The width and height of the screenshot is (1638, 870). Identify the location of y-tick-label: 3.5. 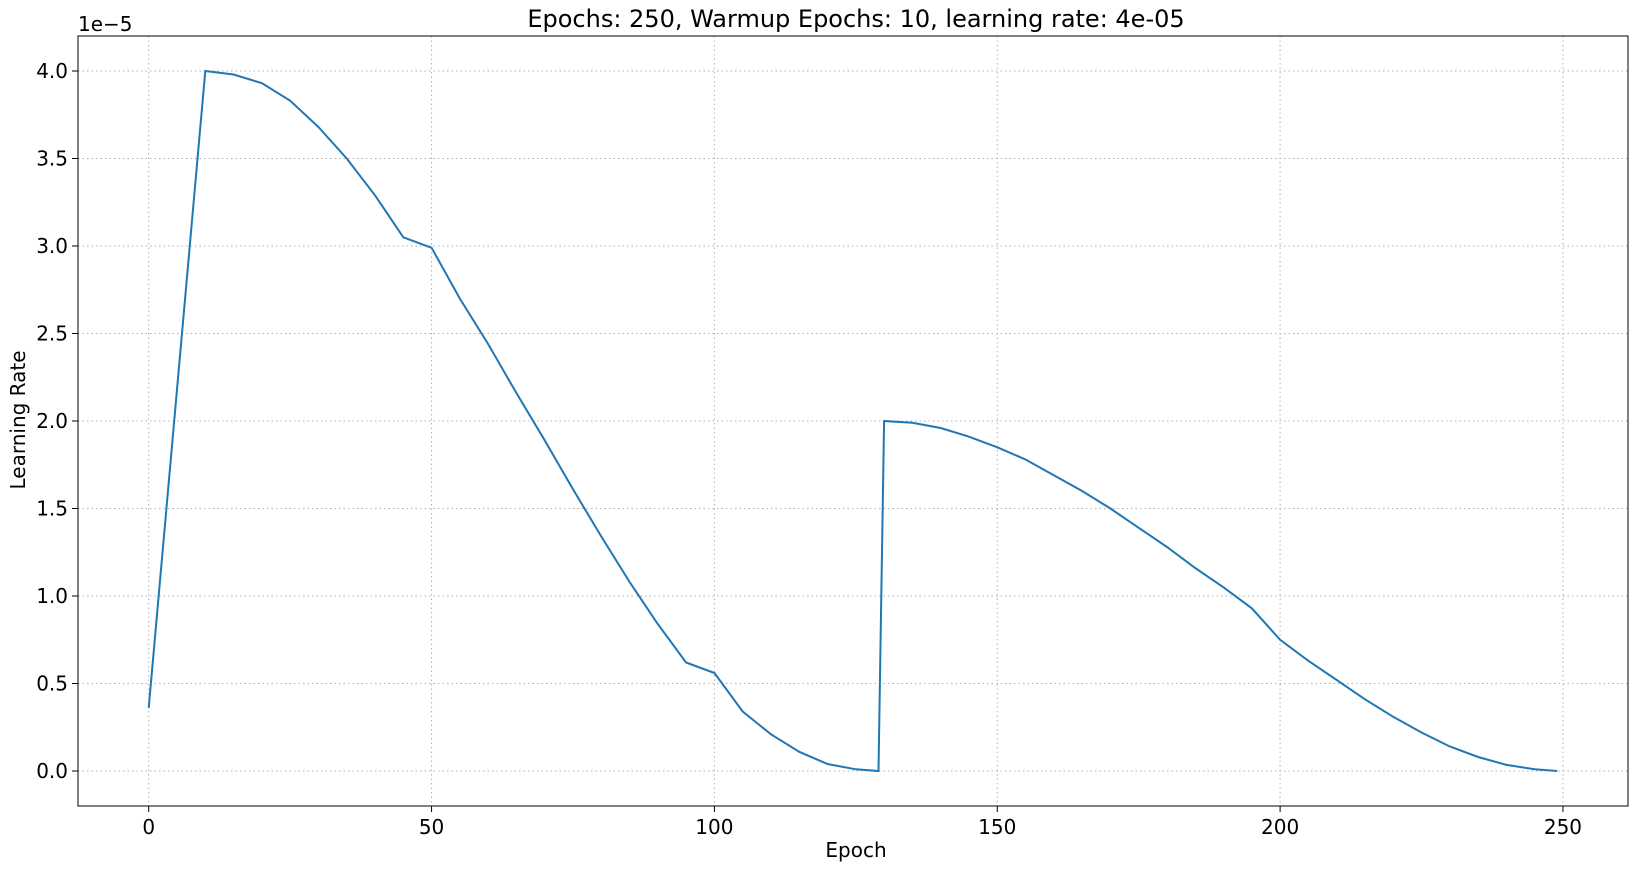
(52, 159).